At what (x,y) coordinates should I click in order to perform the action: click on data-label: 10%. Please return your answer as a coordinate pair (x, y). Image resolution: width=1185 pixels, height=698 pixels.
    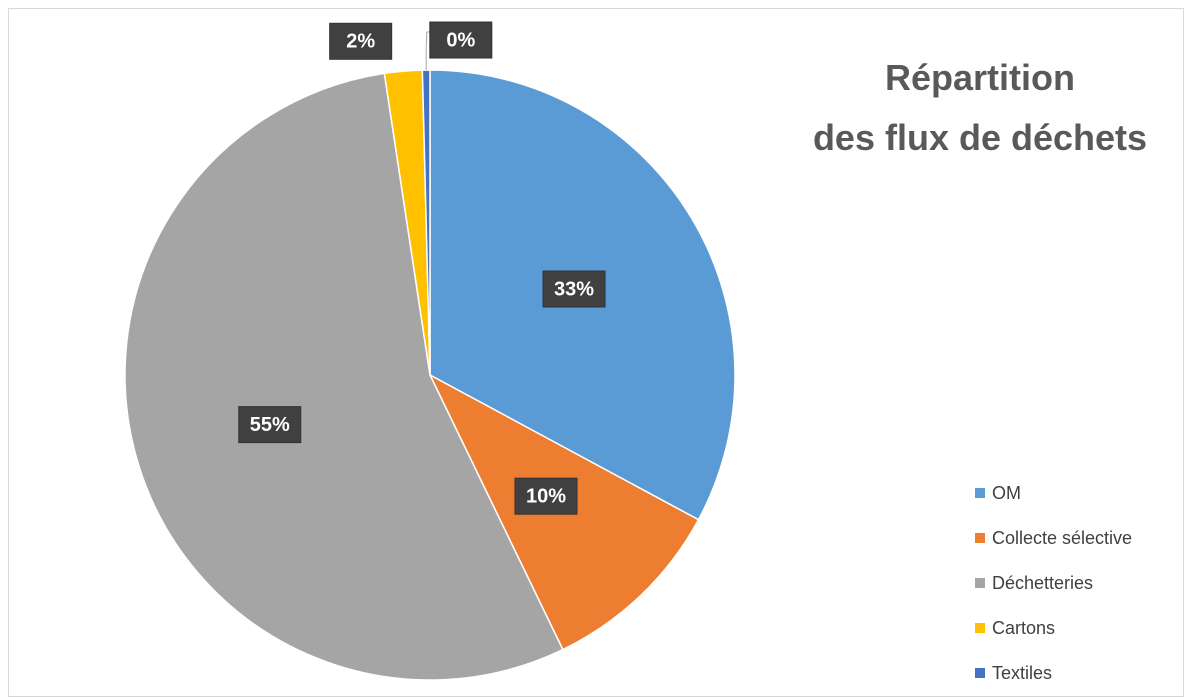
    Looking at the image, I should click on (546, 496).